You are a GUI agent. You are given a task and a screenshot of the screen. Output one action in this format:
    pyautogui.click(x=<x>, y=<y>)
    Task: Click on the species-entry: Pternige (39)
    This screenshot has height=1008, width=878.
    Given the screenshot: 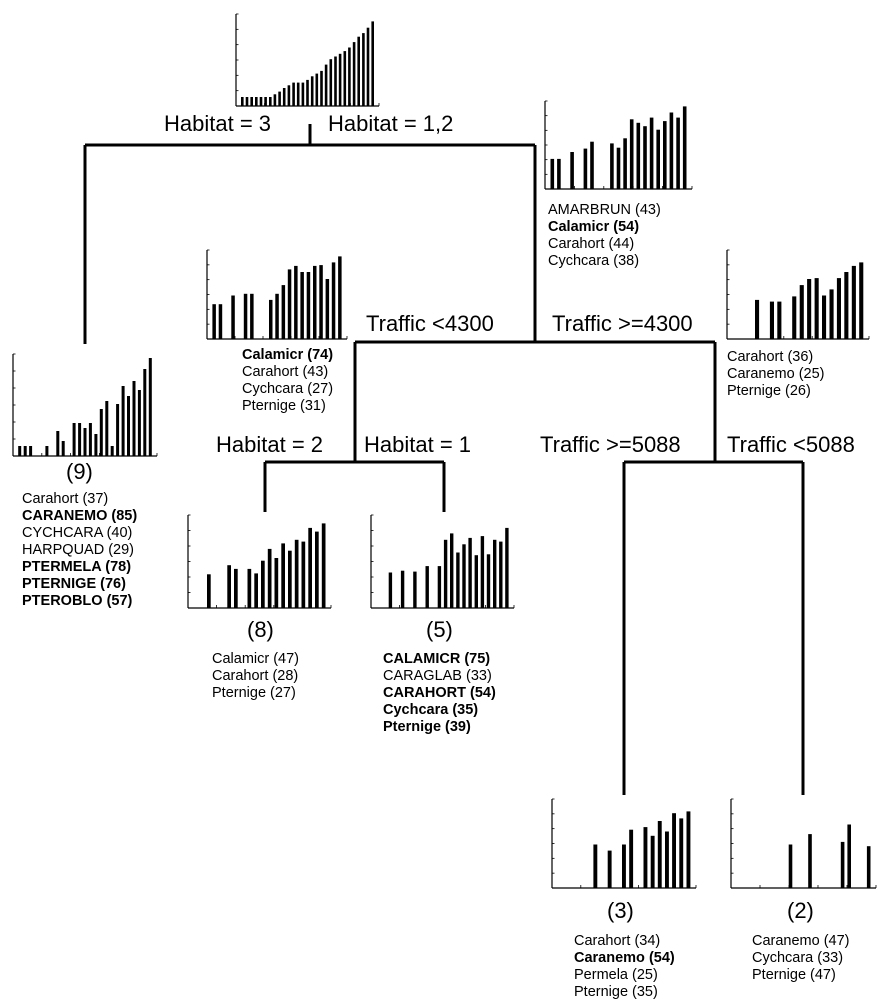 What is the action you would take?
    pyautogui.click(x=427, y=727)
    